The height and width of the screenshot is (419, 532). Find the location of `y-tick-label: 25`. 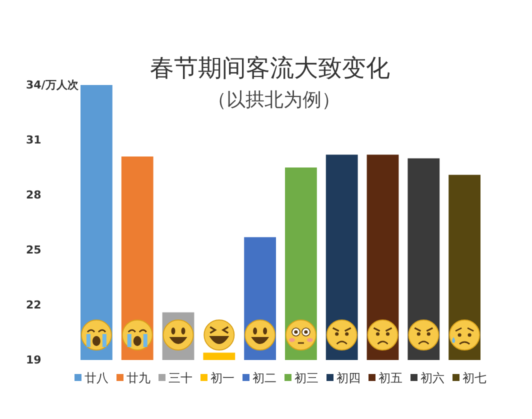

y-tick-label: 25 is located at coordinates (34, 250).